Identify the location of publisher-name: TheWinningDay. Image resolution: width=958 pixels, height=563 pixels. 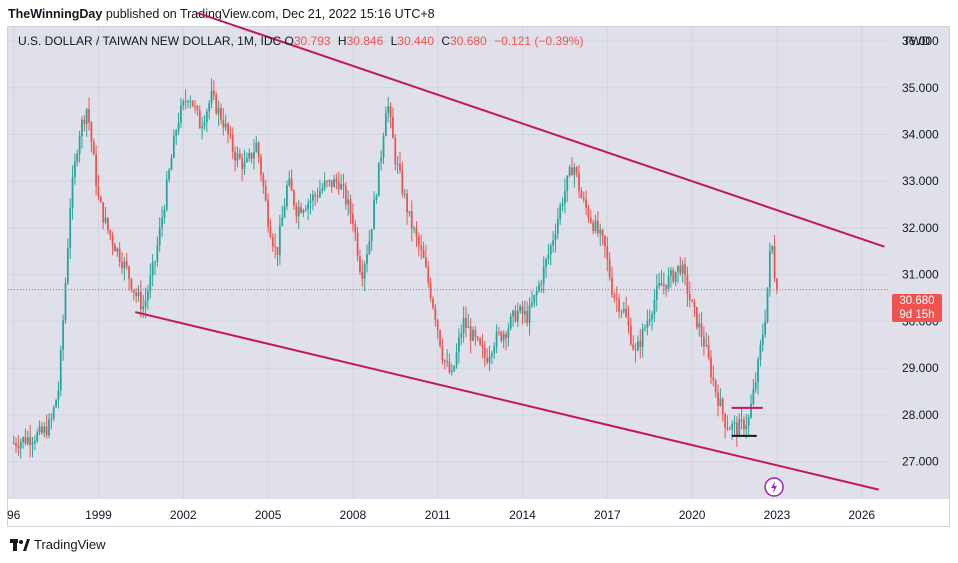
(55, 14).